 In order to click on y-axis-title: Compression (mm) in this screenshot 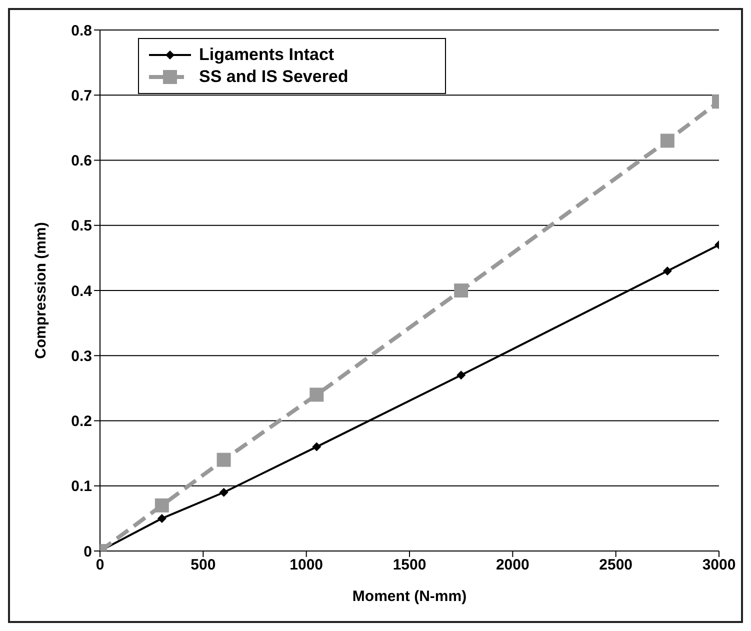, I will do `click(41, 290)`.